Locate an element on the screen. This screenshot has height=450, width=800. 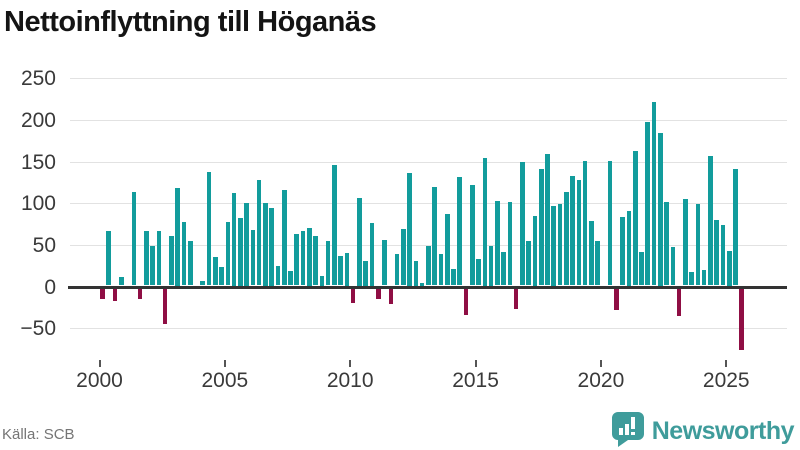
bar-2003-Q3 is located at coordinates (190, 263).